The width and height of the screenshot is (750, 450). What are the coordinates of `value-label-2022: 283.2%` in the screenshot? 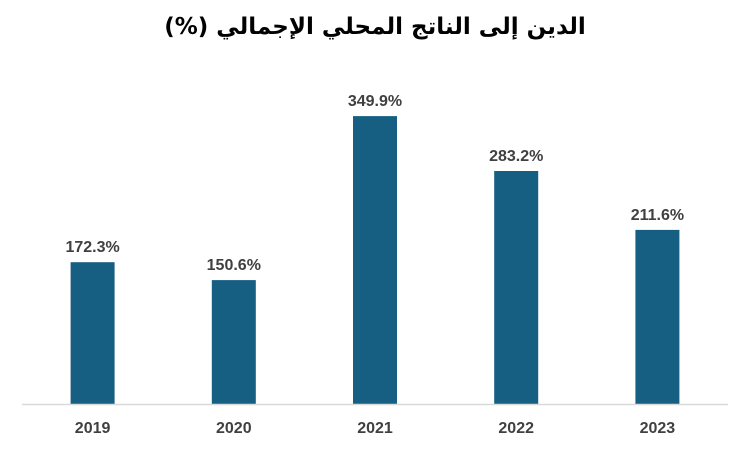 It's located at (516, 156).